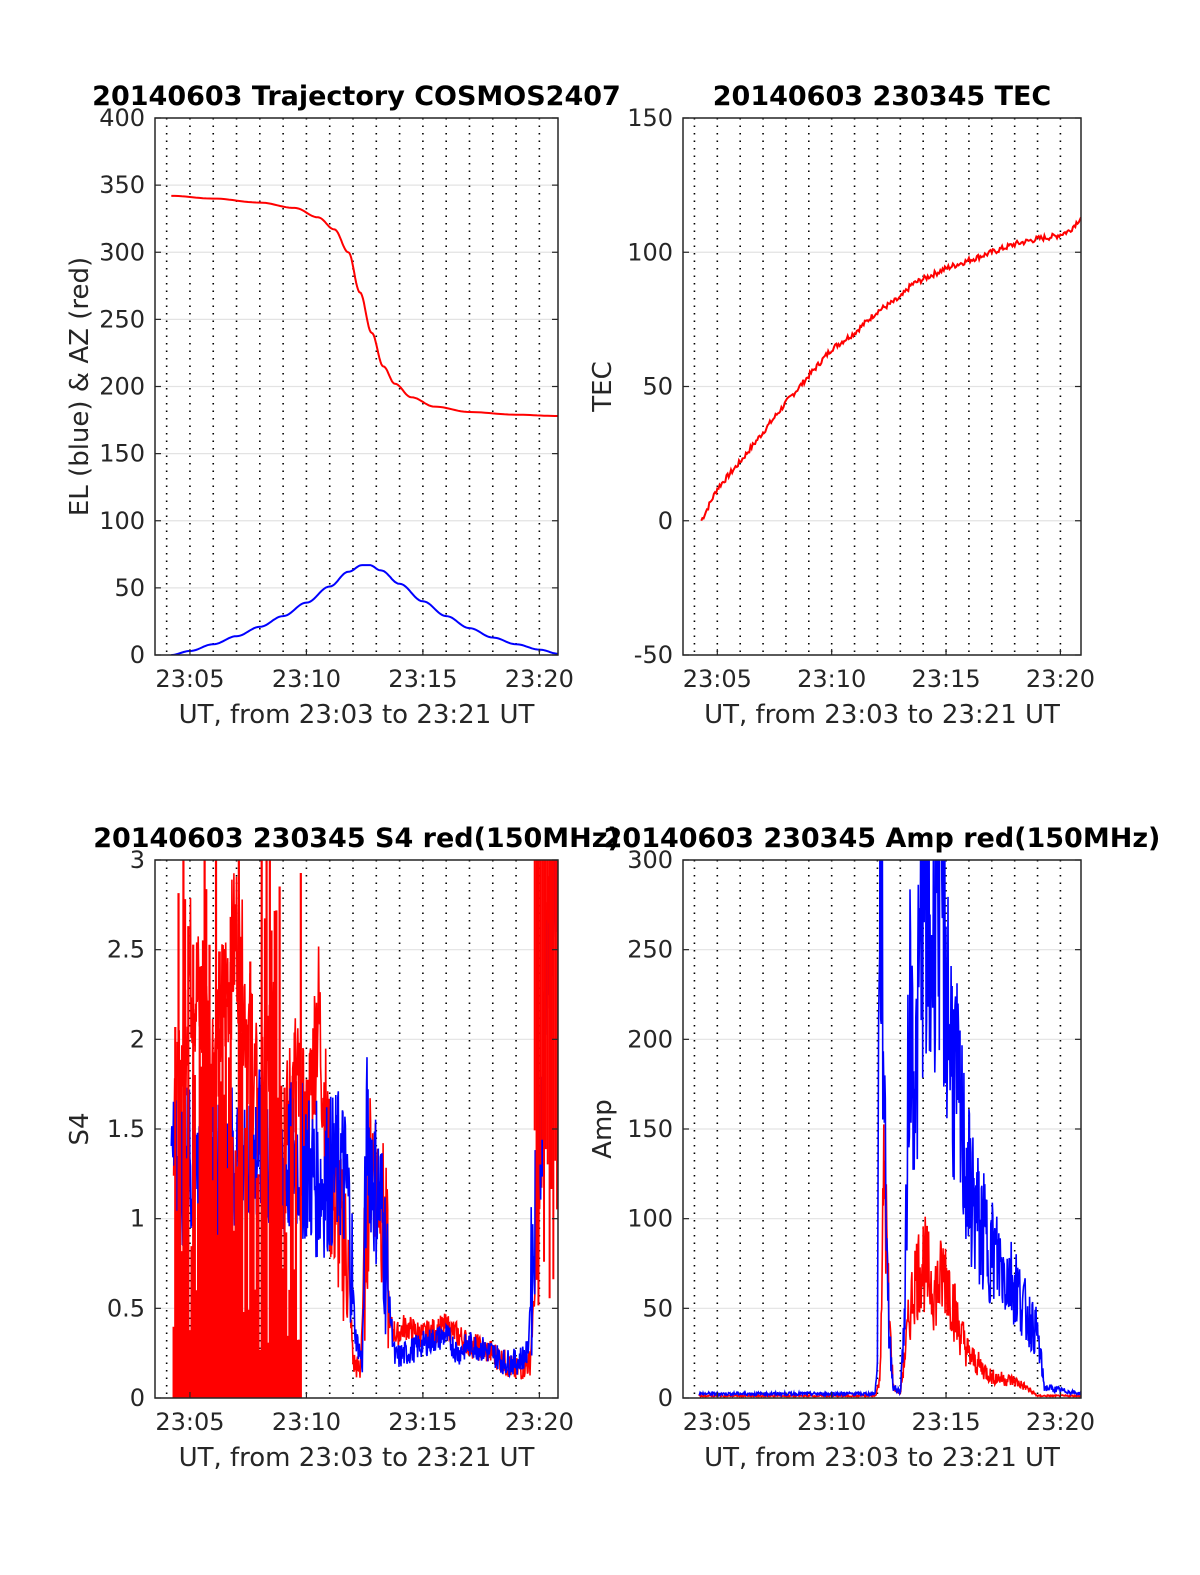 This screenshot has width=1200, height=1575. I want to click on y-tick-label: -50, so click(653, 655).